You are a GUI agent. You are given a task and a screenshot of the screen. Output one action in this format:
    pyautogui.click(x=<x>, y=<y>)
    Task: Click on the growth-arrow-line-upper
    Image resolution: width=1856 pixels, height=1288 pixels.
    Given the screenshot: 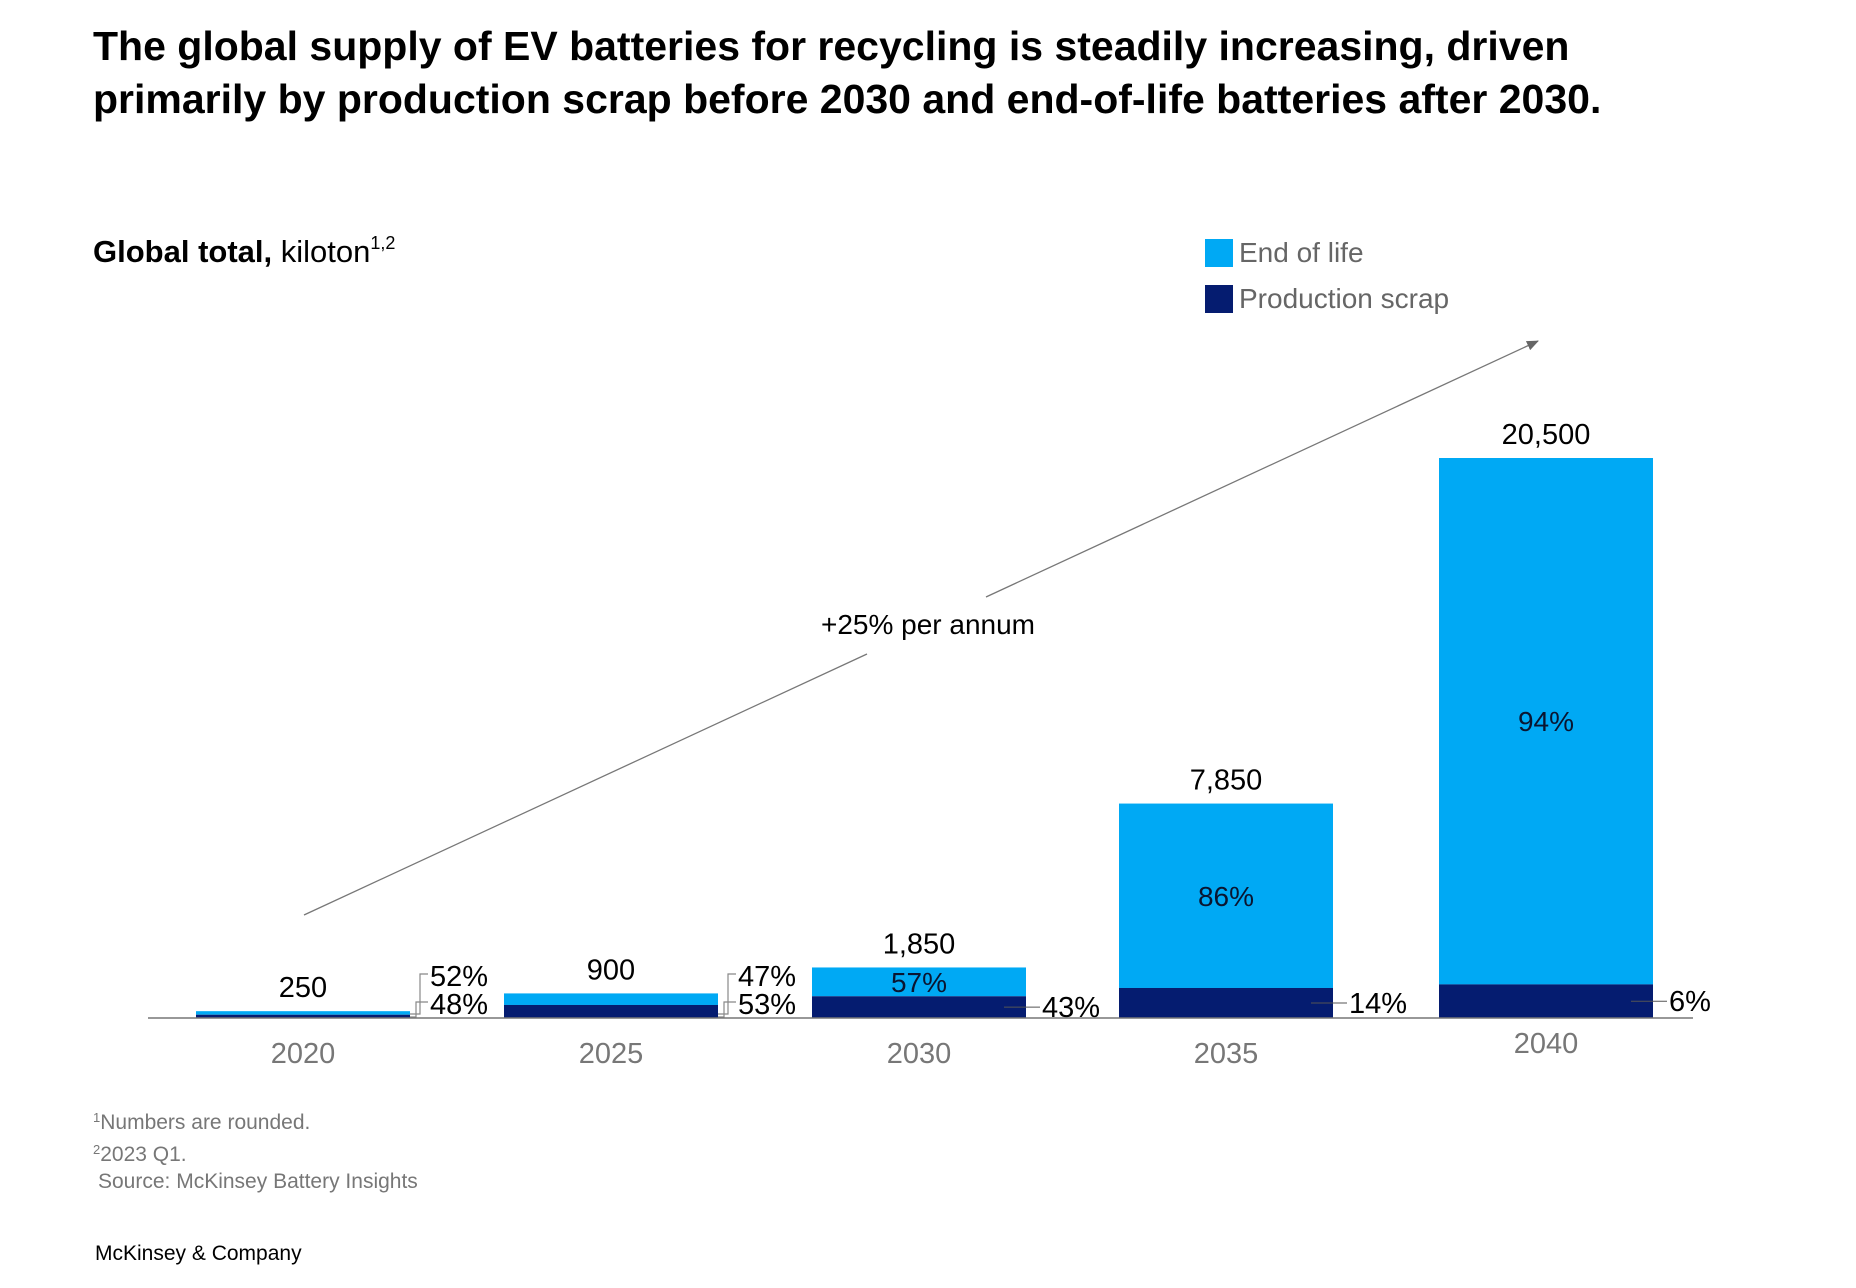 What is the action you would take?
    pyautogui.click(x=1262, y=469)
    